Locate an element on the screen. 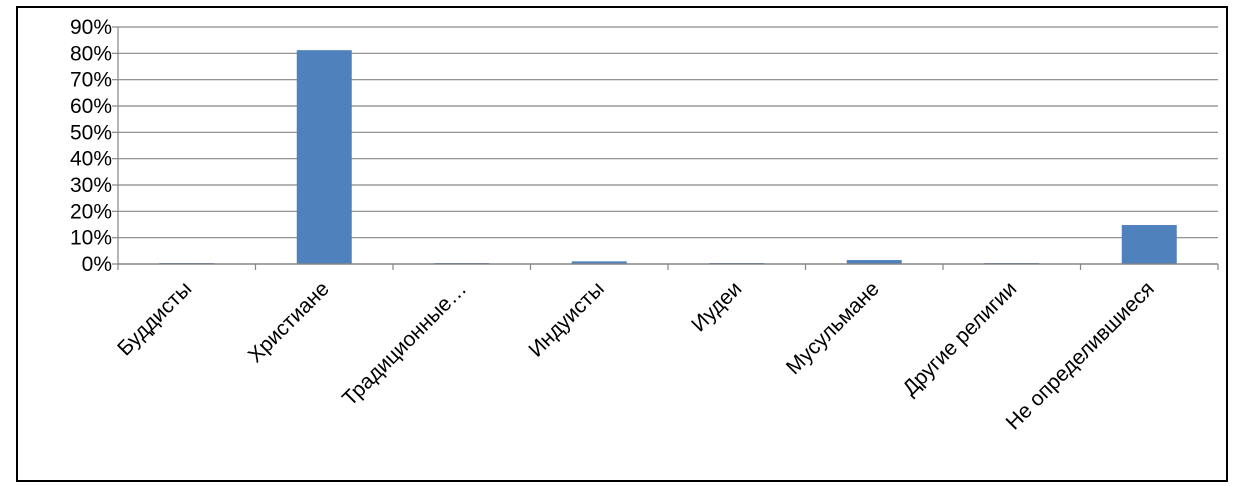 This screenshot has height=486, width=1236. y-tick-label: 30% is located at coordinates (91, 185).